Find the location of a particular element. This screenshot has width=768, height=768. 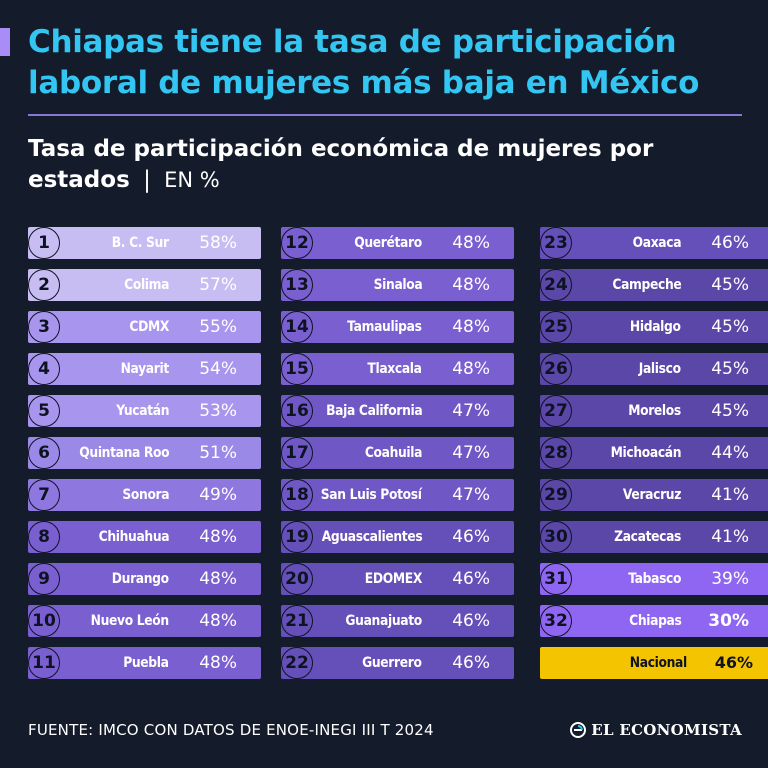

rank-number: 14 is located at coordinates (297, 327).